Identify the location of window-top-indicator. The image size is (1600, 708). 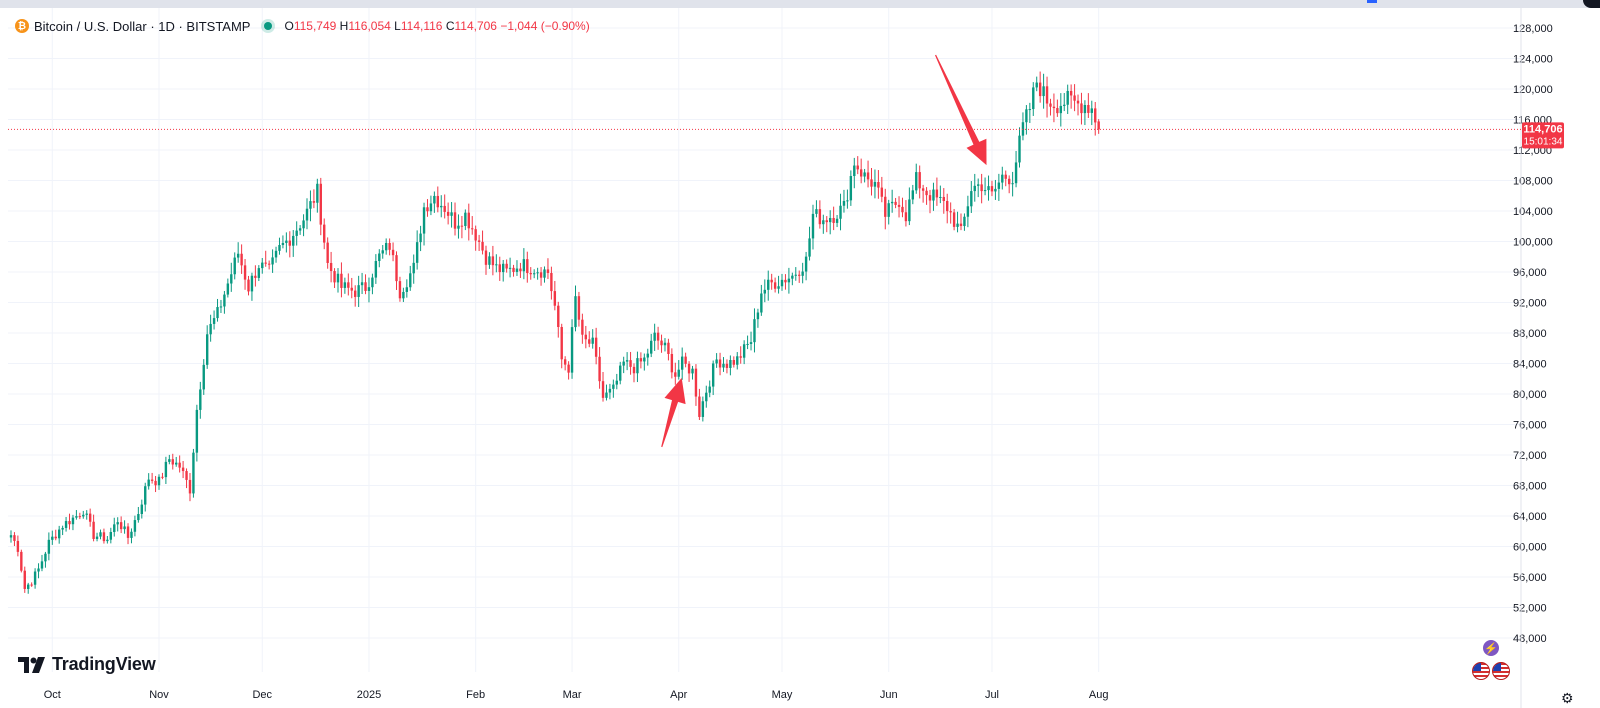
(1372, 1).